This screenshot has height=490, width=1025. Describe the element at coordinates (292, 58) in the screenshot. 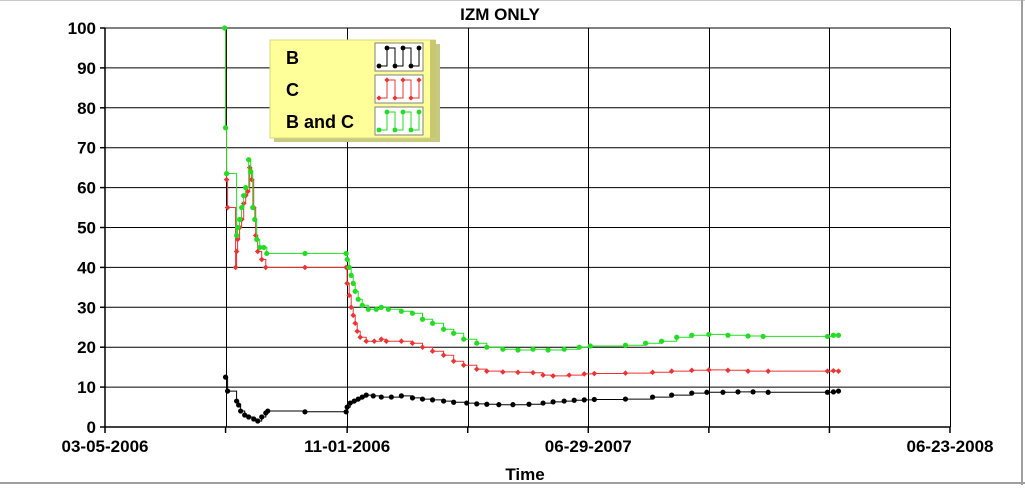

I see `legend-label: B` at that location.